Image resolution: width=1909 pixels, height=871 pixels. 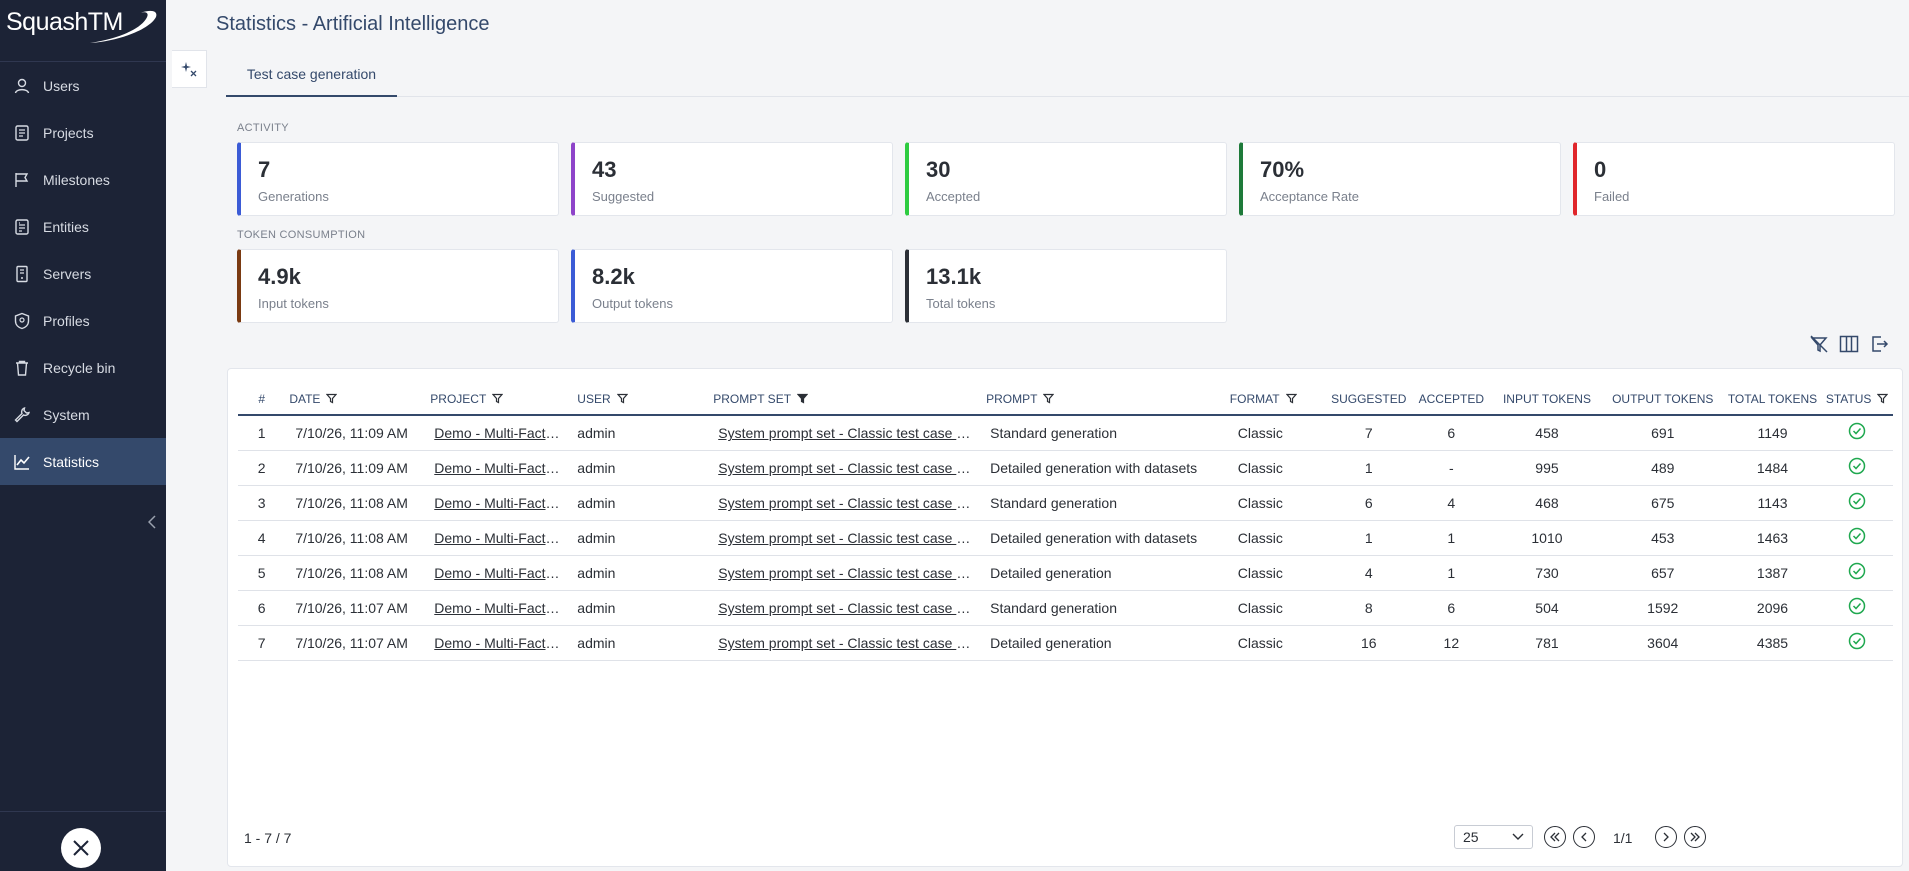 I want to click on sidebar-item-servers: Servers, so click(x=83, y=273).